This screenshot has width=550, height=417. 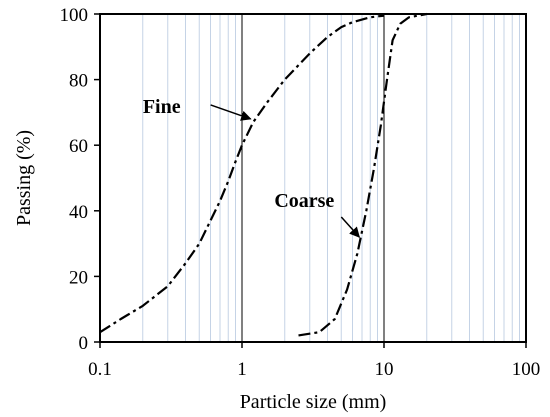 What do you see at coordinates (24, 178) in the screenshot?
I see `y-axis-title: Passing (%)` at bounding box center [24, 178].